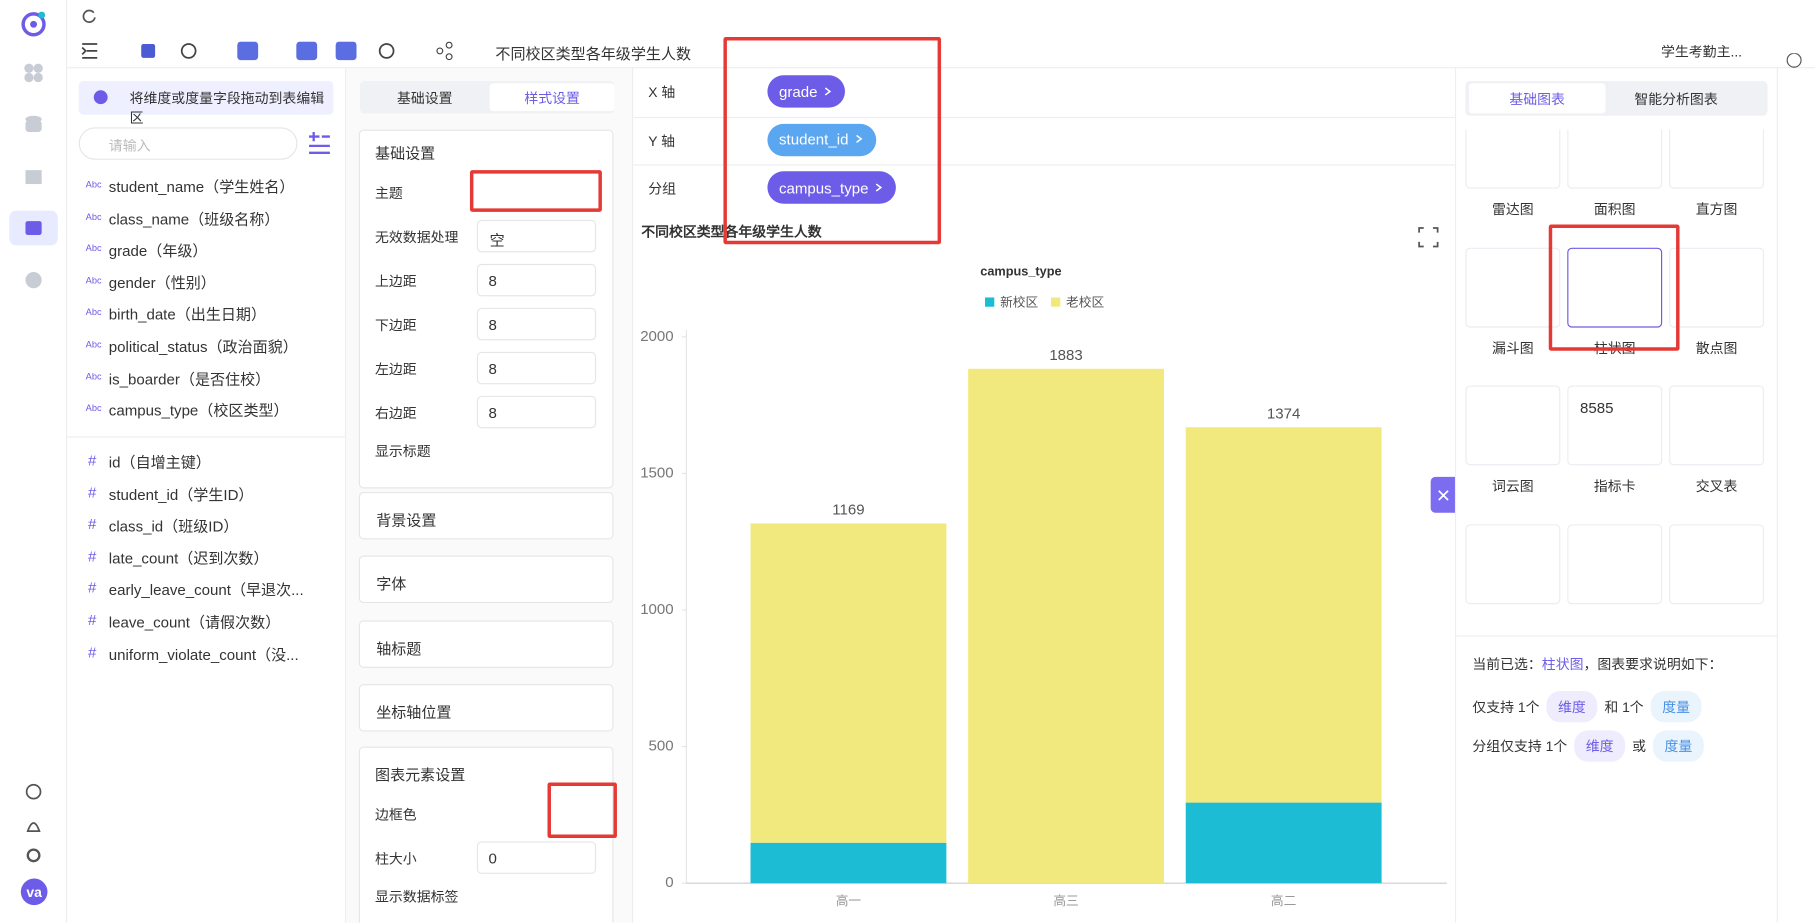 The width and height of the screenshot is (1815, 923). What do you see at coordinates (278, 51) in the screenshot?
I see `toolbar-icons` at bounding box center [278, 51].